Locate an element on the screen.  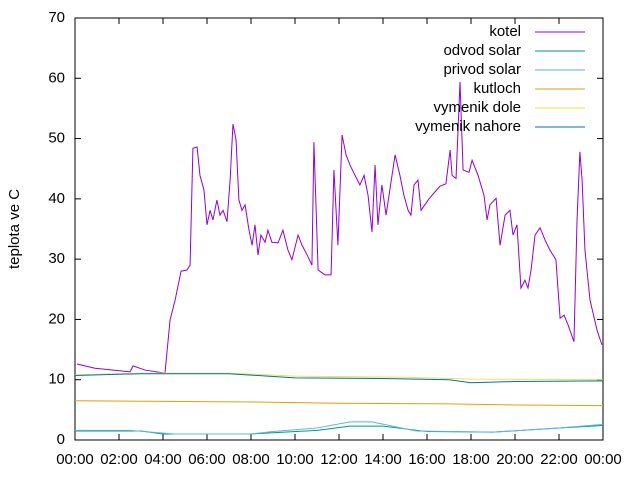
legend-label: privod solar is located at coordinates (482, 69).